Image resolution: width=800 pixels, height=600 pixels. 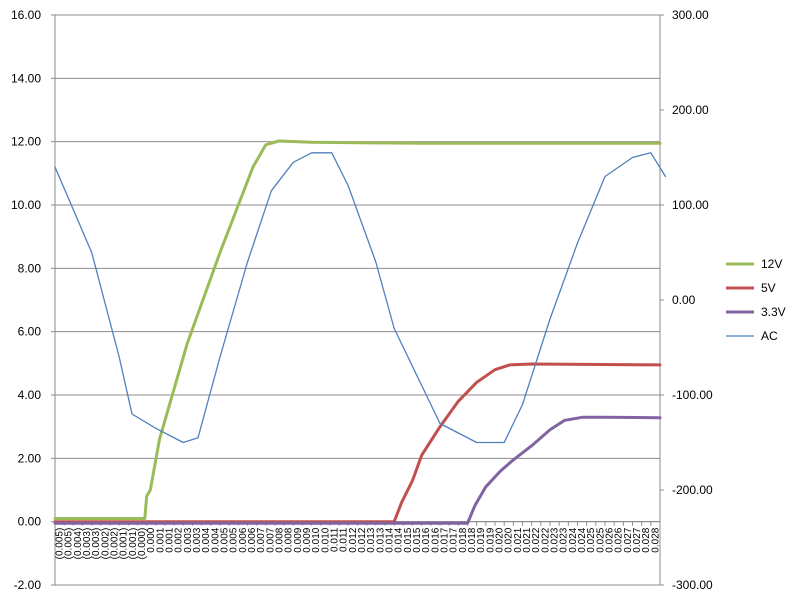 I want to click on y-left-tick-label: 16.00, so click(x=26, y=15).